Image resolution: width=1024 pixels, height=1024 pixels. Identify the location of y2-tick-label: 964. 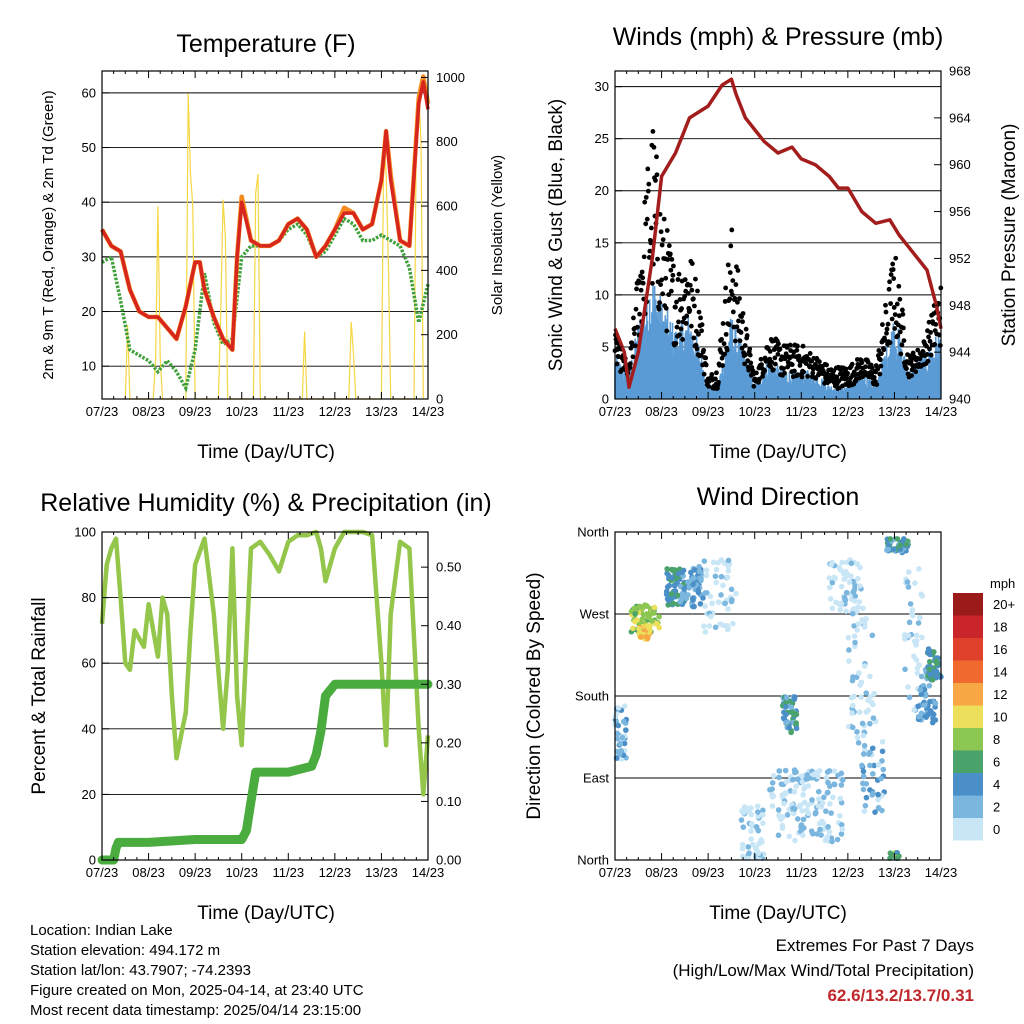
(960, 117).